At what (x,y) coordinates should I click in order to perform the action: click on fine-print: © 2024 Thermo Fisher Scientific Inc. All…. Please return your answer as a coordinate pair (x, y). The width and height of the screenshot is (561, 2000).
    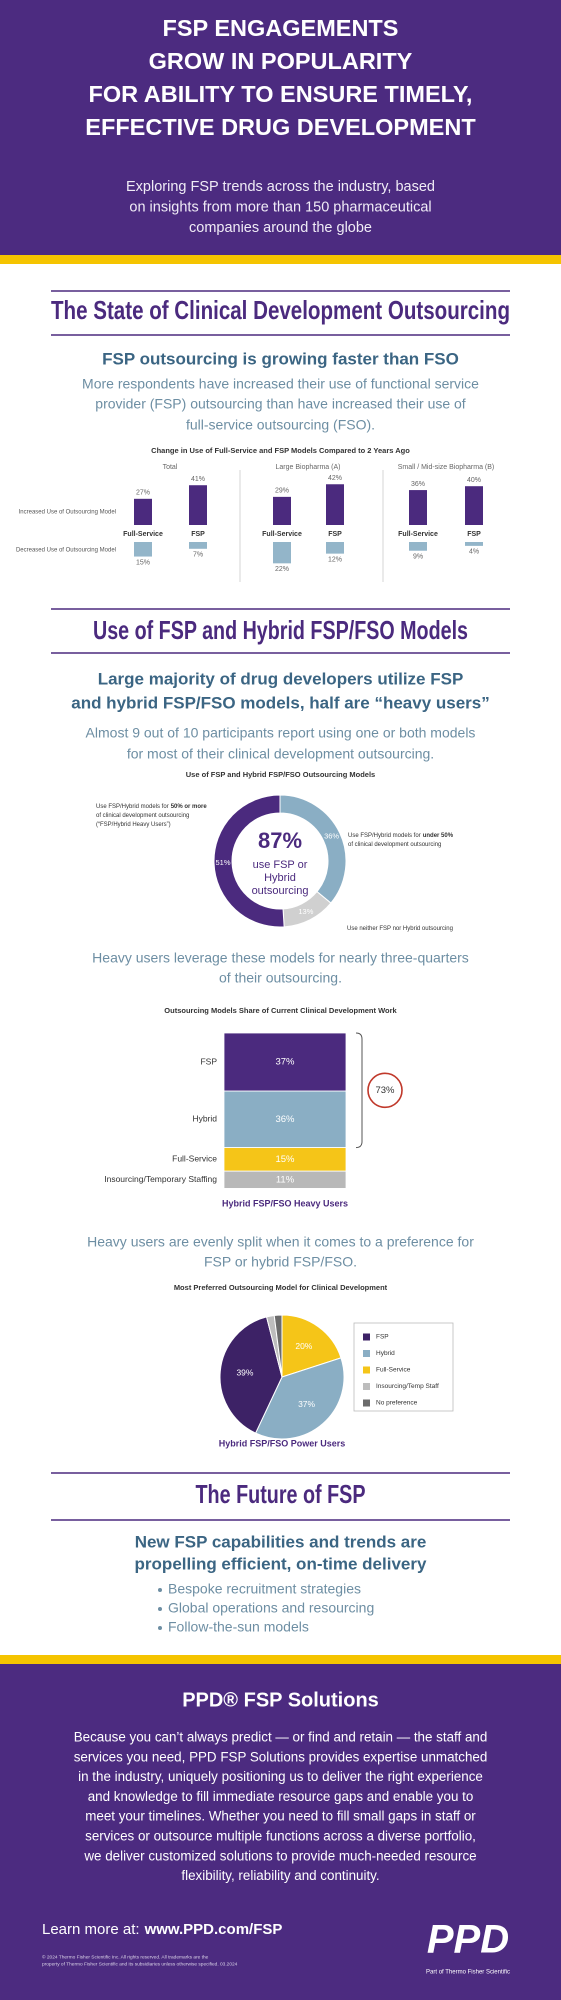
    Looking at the image, I should click on (125, 1956).